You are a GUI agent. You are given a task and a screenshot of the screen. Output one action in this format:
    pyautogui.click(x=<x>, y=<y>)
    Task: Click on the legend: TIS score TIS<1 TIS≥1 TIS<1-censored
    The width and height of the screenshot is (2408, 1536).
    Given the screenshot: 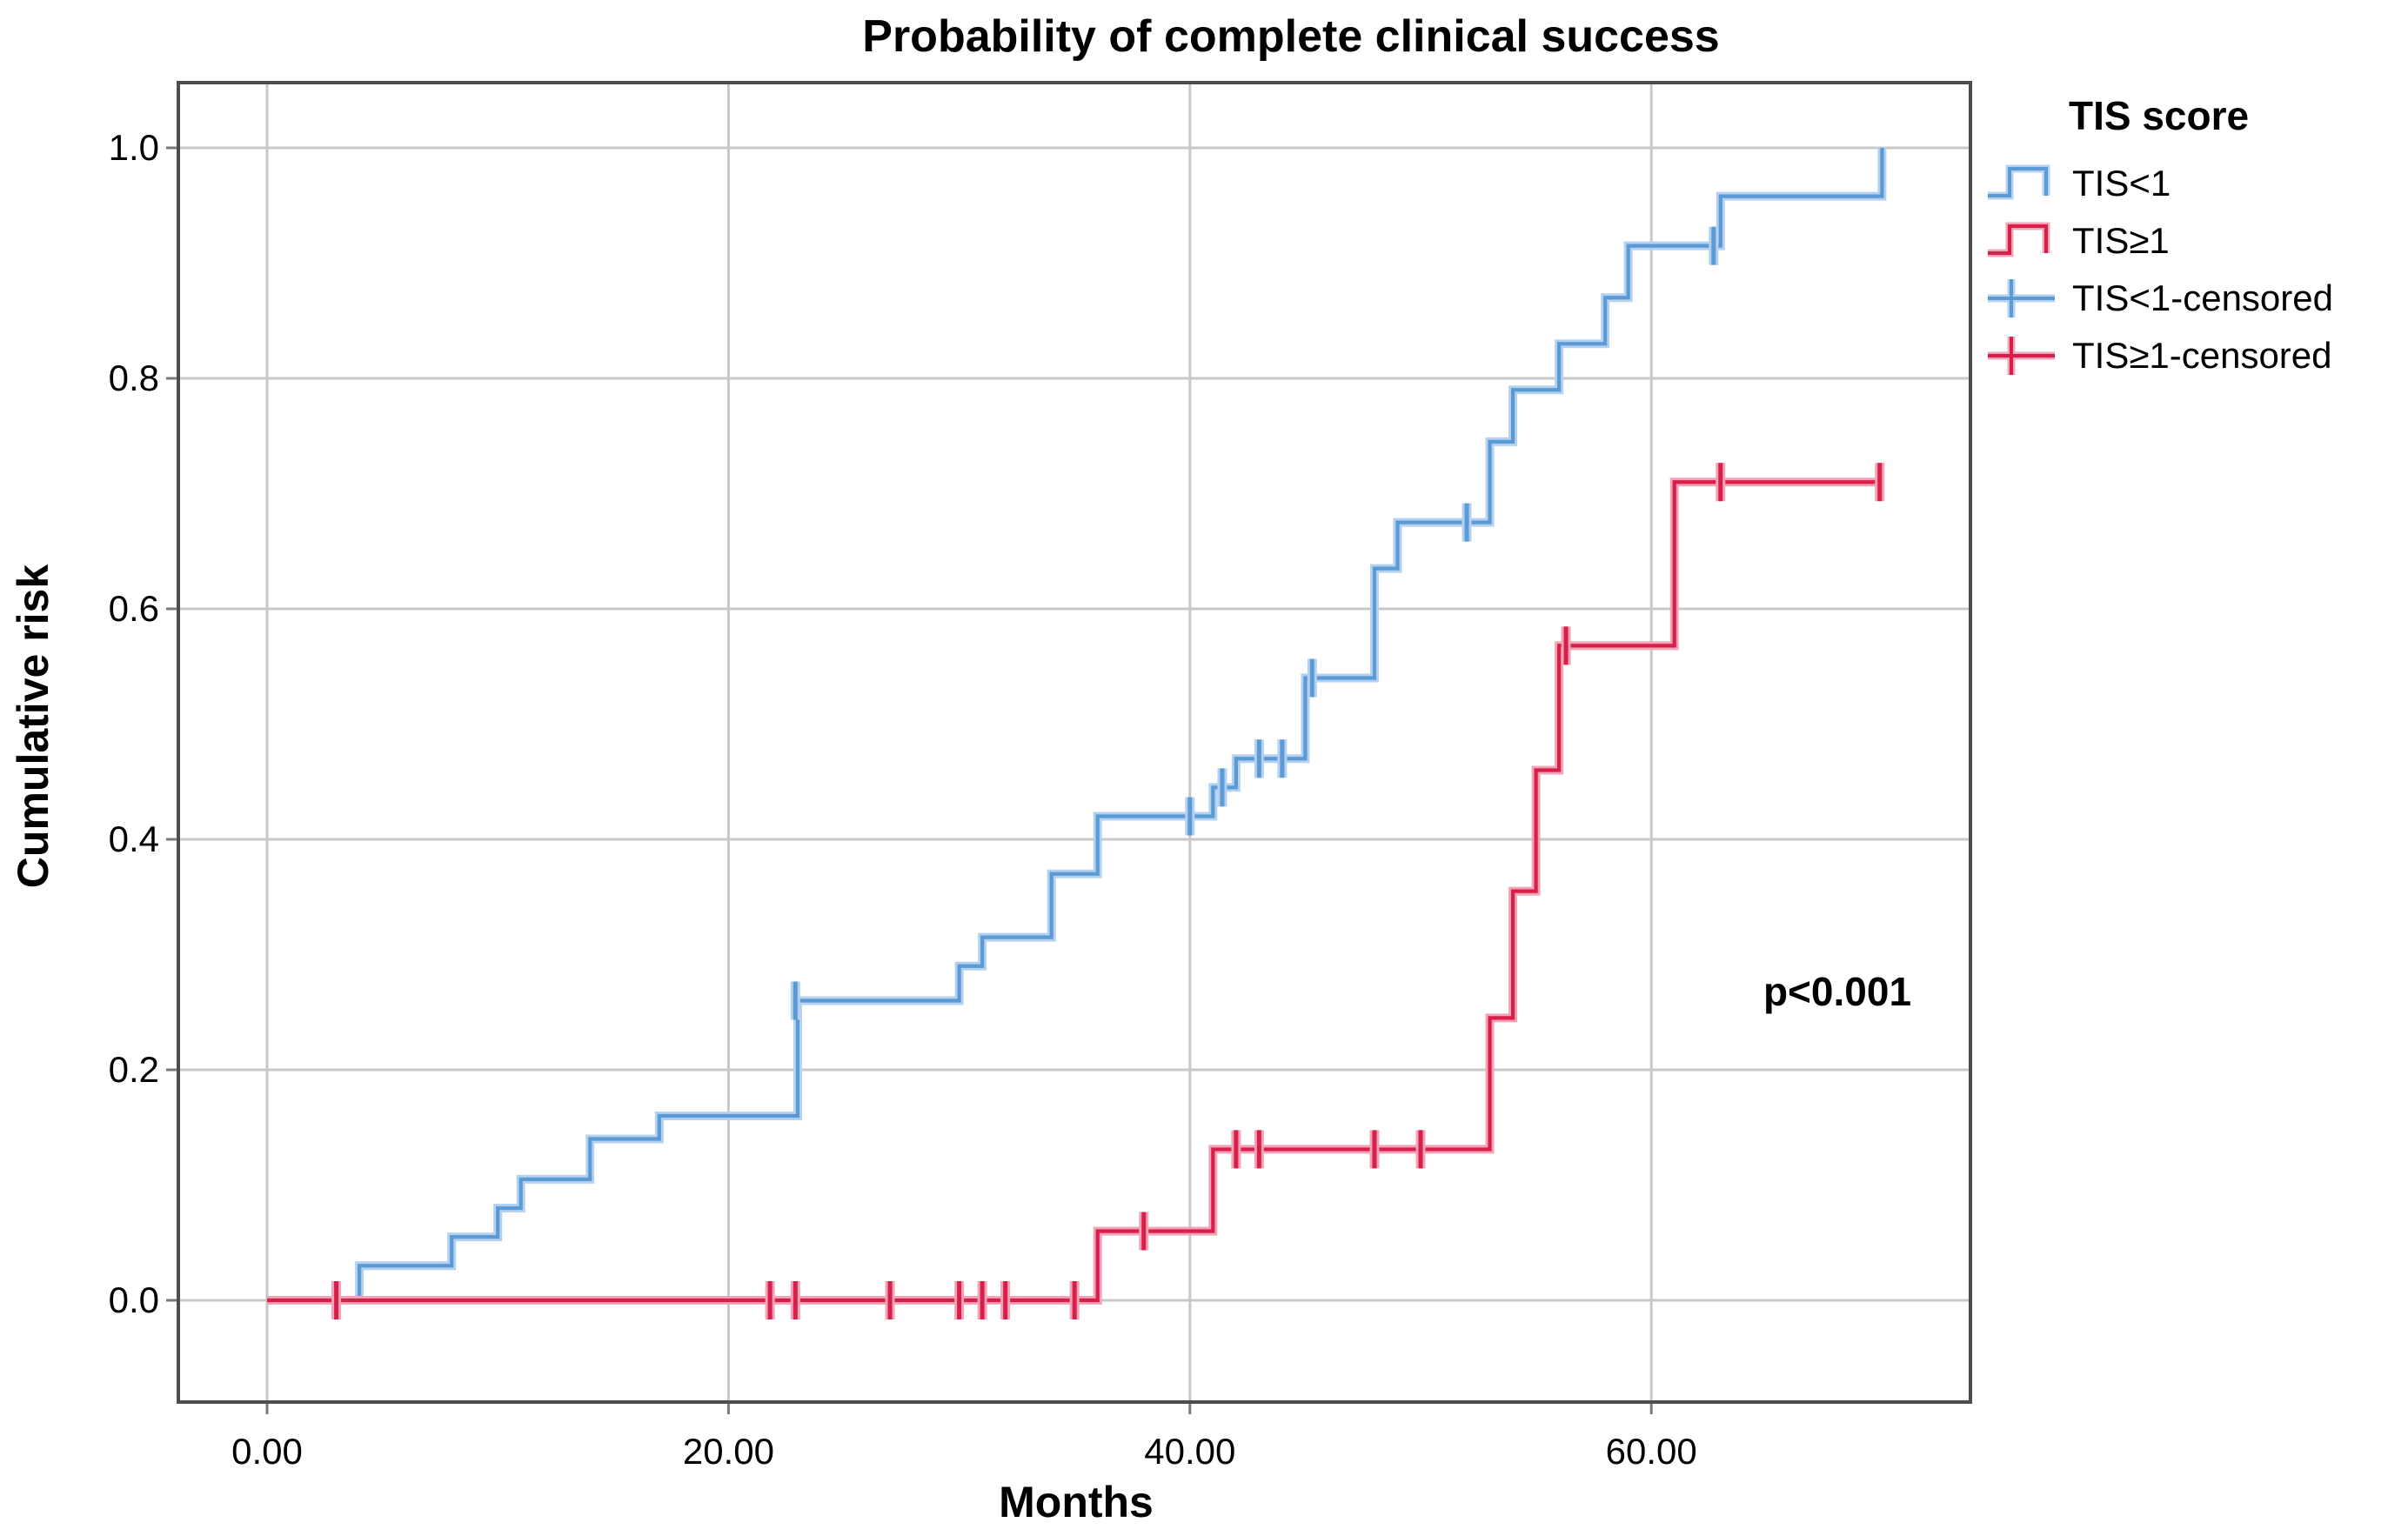 What is the action you would take?
    pyautogui.click(x=2196, y=238)
    